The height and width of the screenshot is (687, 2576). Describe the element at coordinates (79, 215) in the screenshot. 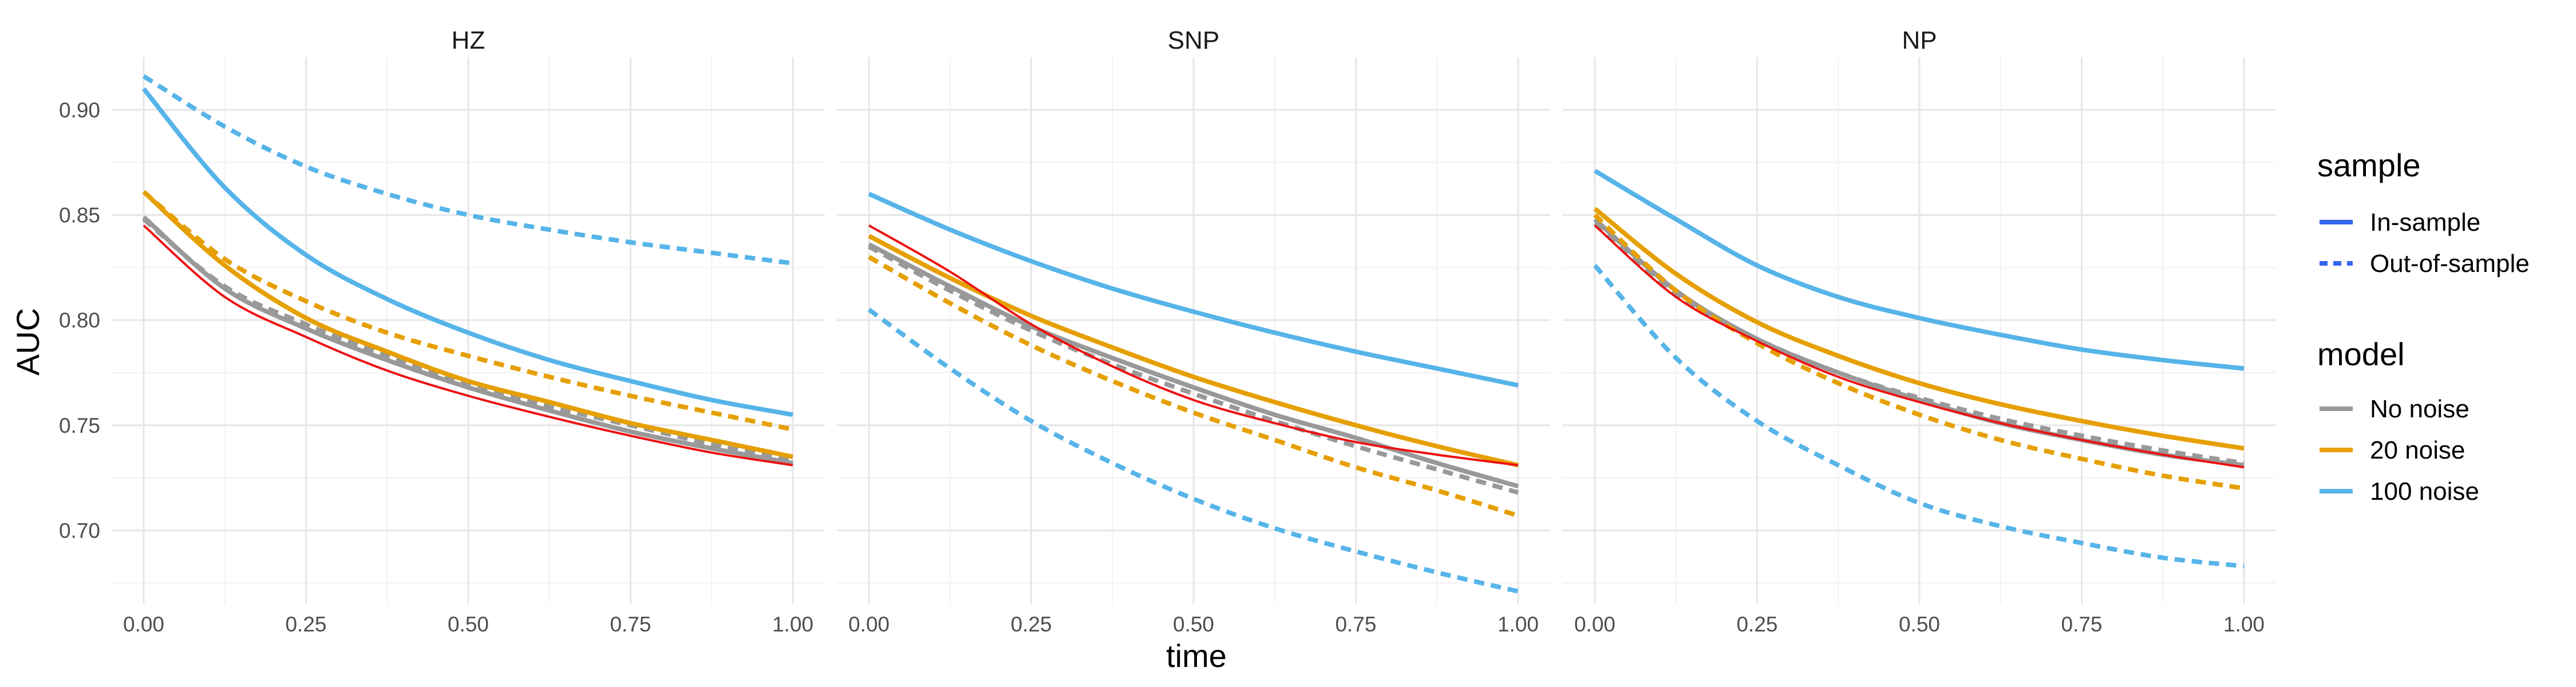

I see `y-tick-label: 0.85` at that location.